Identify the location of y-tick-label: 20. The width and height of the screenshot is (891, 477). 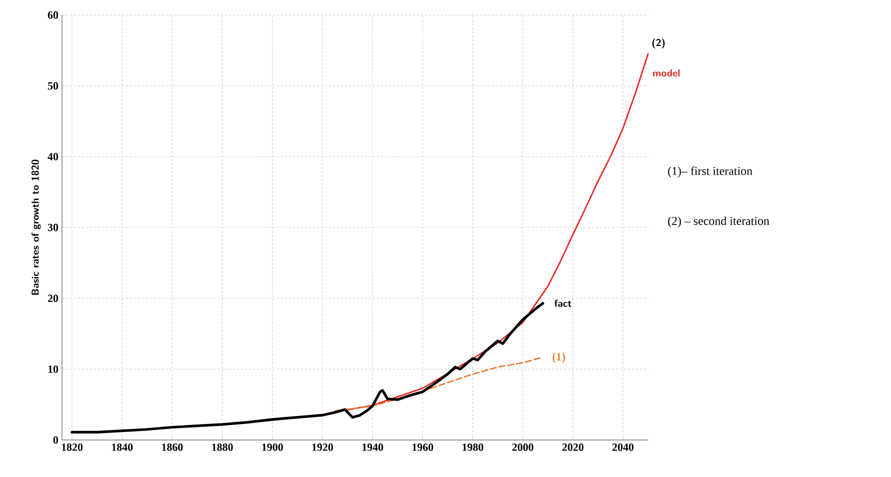
(53, 298).